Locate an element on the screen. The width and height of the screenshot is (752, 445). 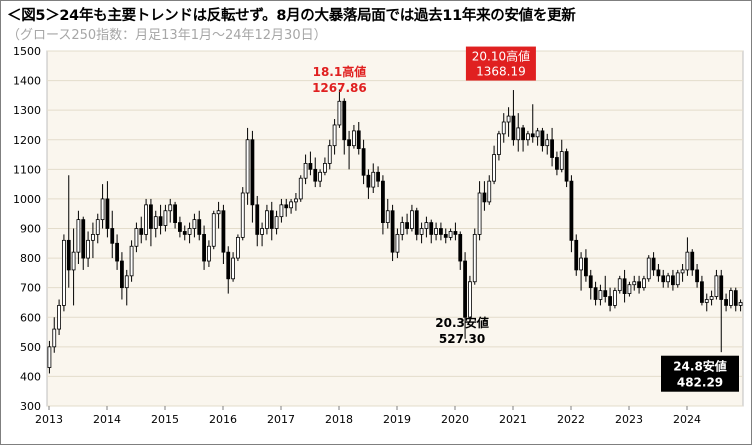
x-tick-label: 2017 is located at coordinates (281, 419).